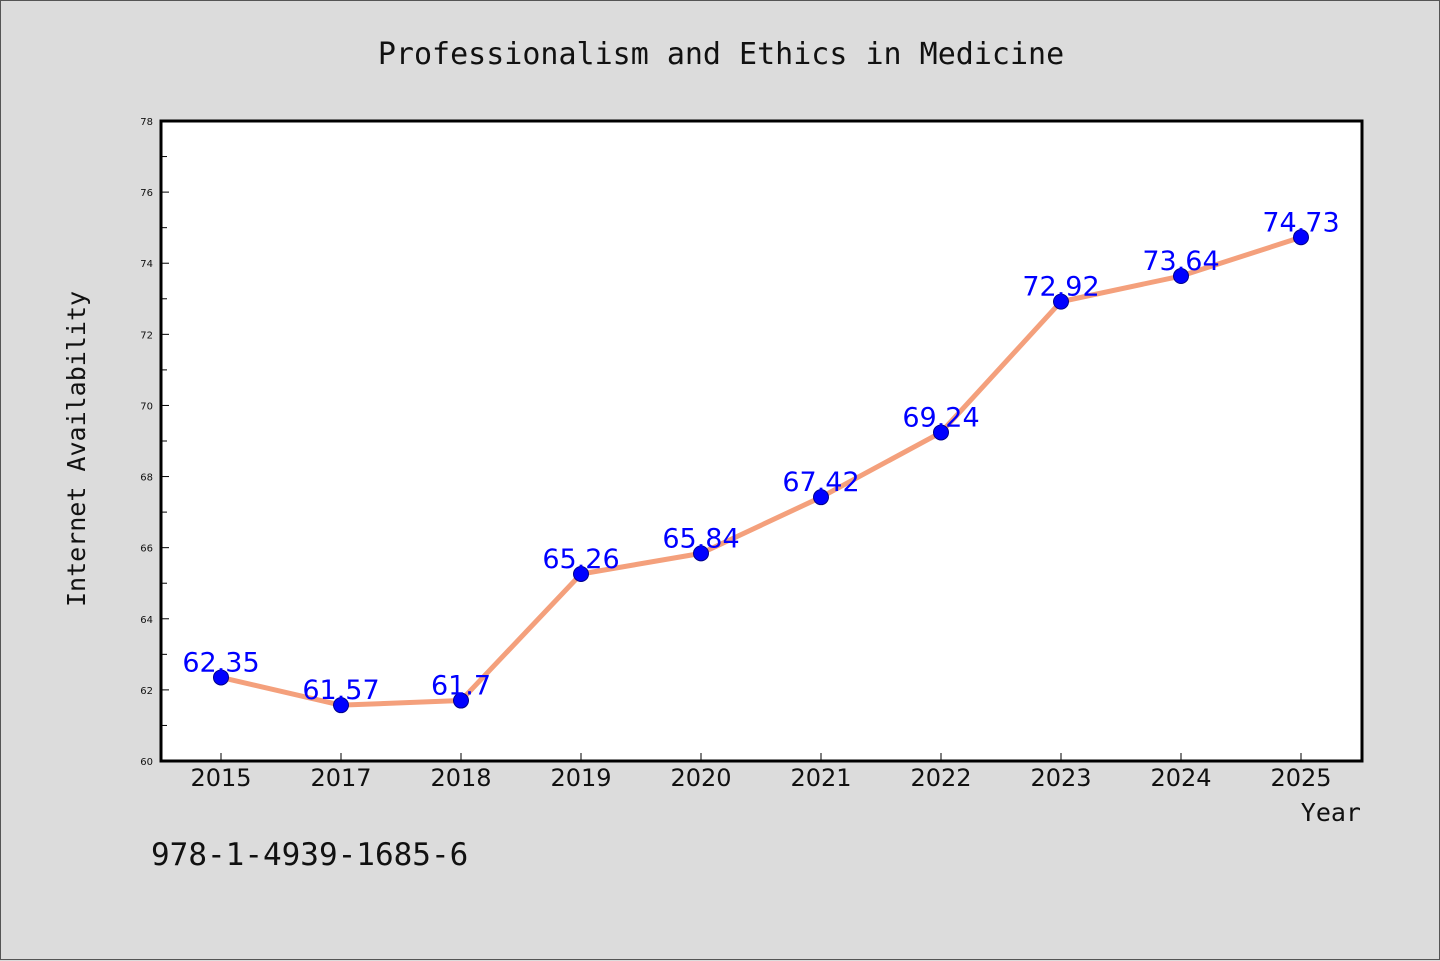 The height and width of the screenshot is (961, 1440). Describe the element at coordinates (146, 122) in the screenshot. I see `y-tick-label: 78` at that location.